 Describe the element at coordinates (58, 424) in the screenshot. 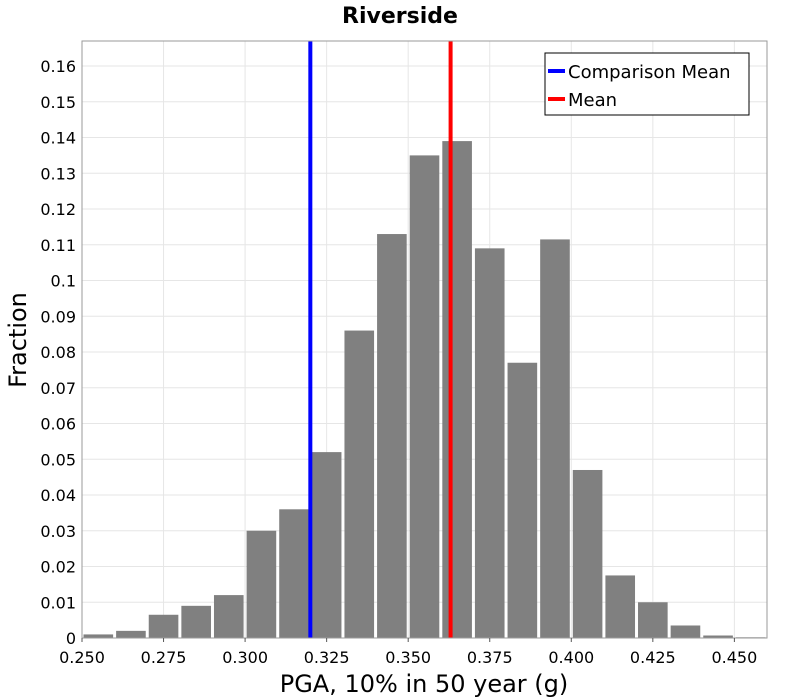

I see `y-tick-label: 0.06` at that location.